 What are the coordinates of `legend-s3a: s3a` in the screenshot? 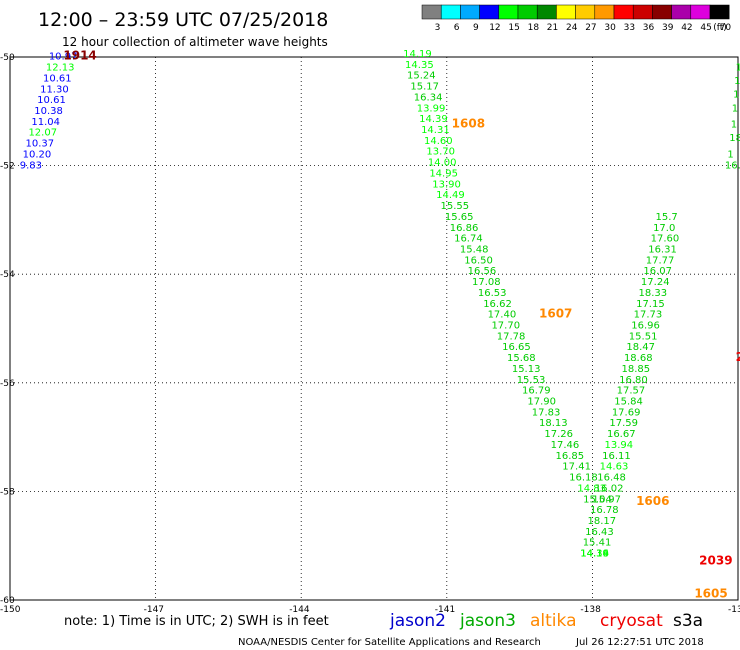 It's located at (688, 621).